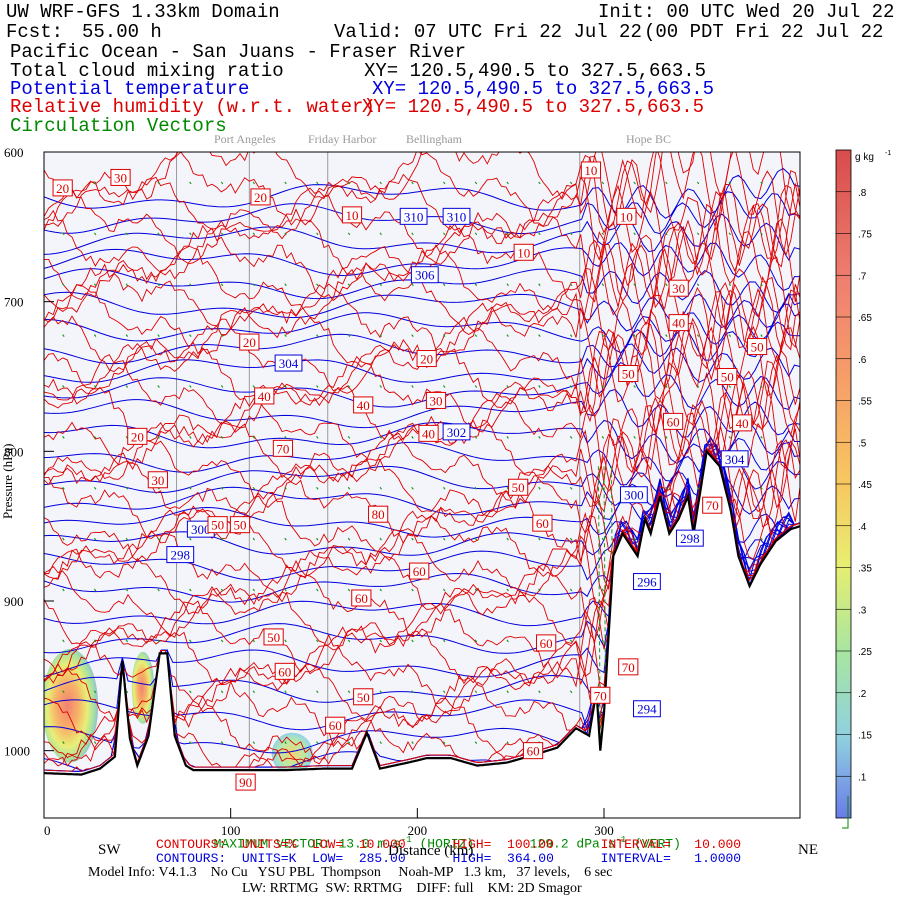 This screenshot has width=900, height=900. Describe the element at coordinates (425, 275) in the screenshot. I see `theta-label-2: 306` at that location.